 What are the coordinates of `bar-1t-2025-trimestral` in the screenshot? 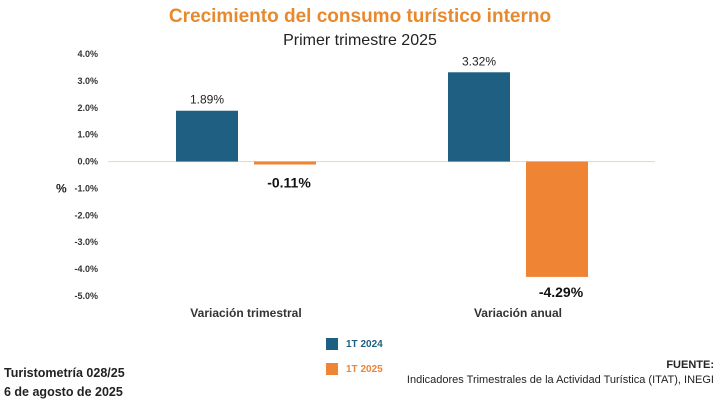 It's located at (285, 163).